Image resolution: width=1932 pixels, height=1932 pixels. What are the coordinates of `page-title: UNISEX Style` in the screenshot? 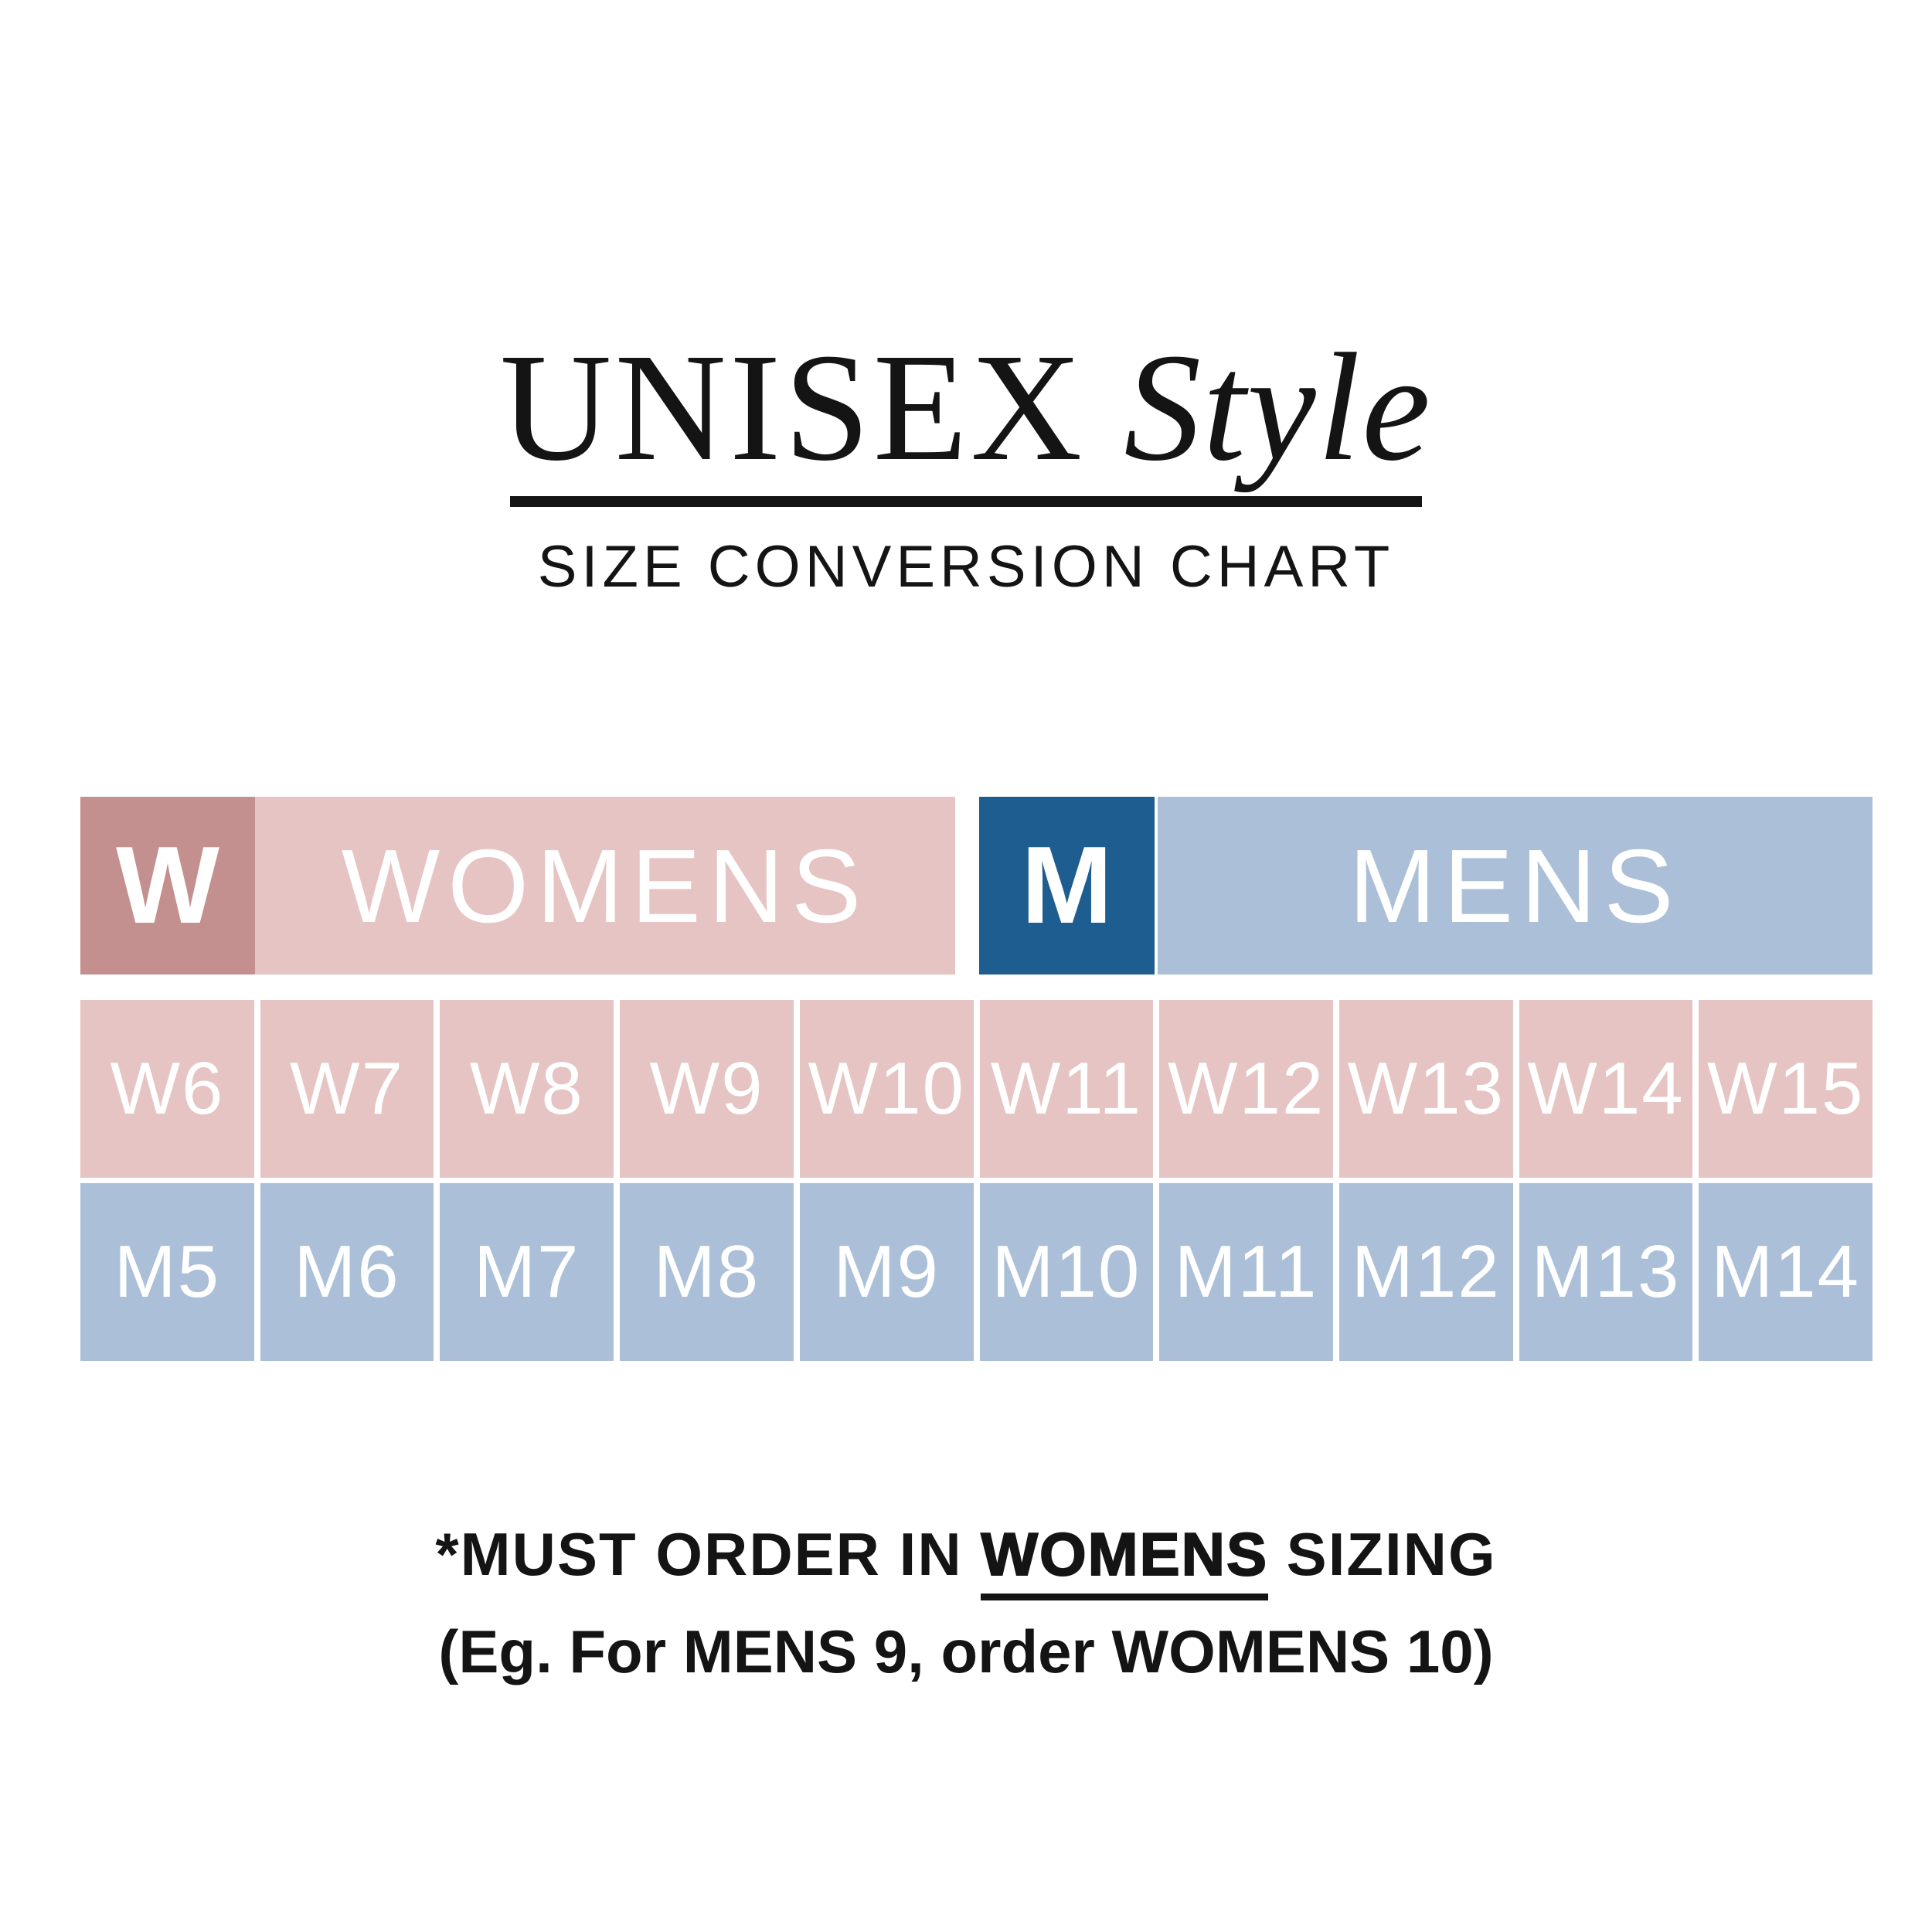 It's located at (966, 408).